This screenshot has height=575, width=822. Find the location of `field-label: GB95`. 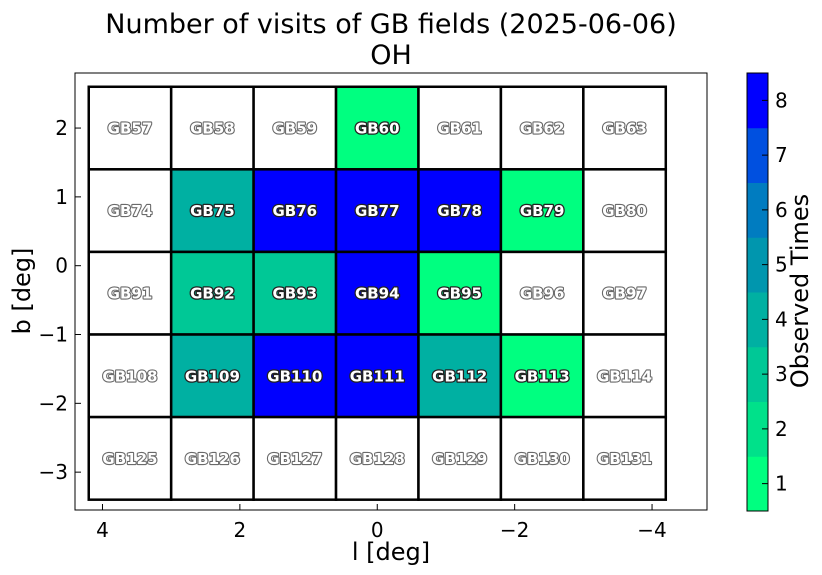

field-label: GB95 is located at coordinates (459, 294).